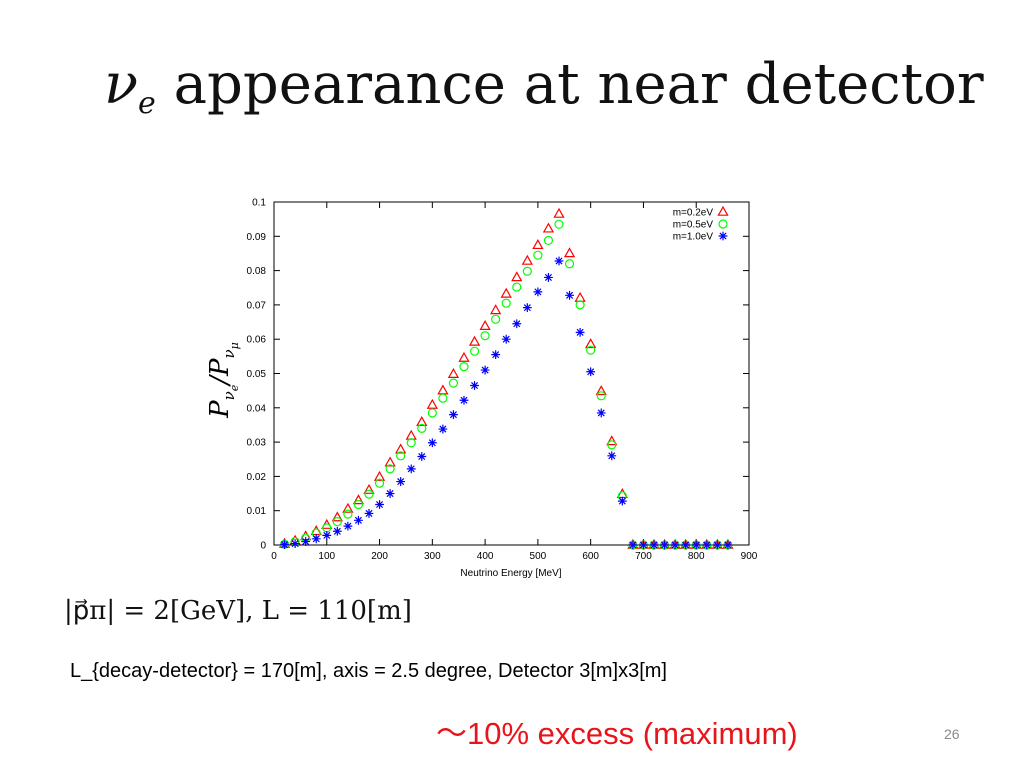  I want to click on y-tick-label: 0.07, so click(257, 305).